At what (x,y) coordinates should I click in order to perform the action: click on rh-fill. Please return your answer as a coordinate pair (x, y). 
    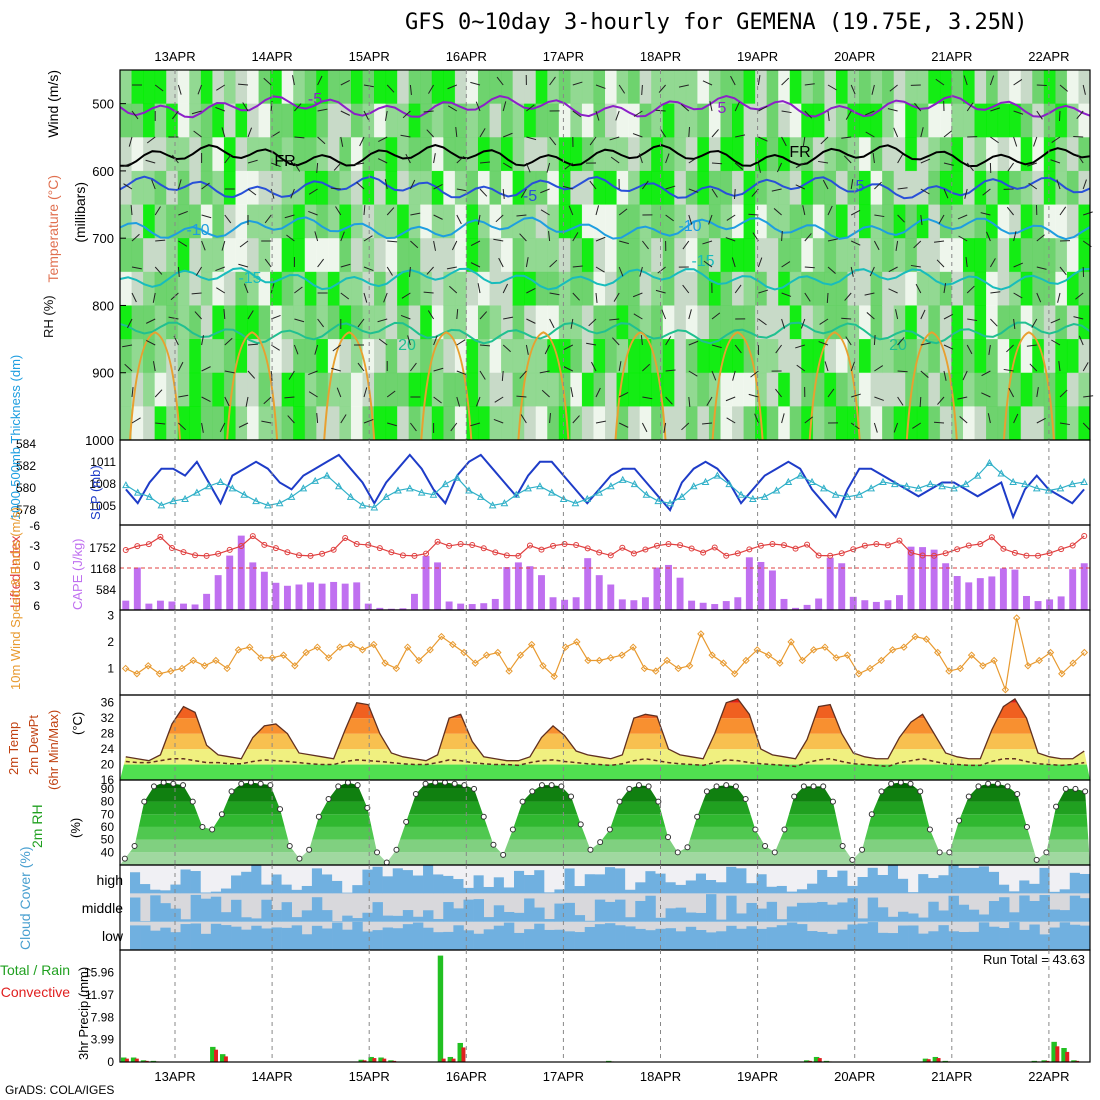
    Looking at the image, I should click on (605, 823).